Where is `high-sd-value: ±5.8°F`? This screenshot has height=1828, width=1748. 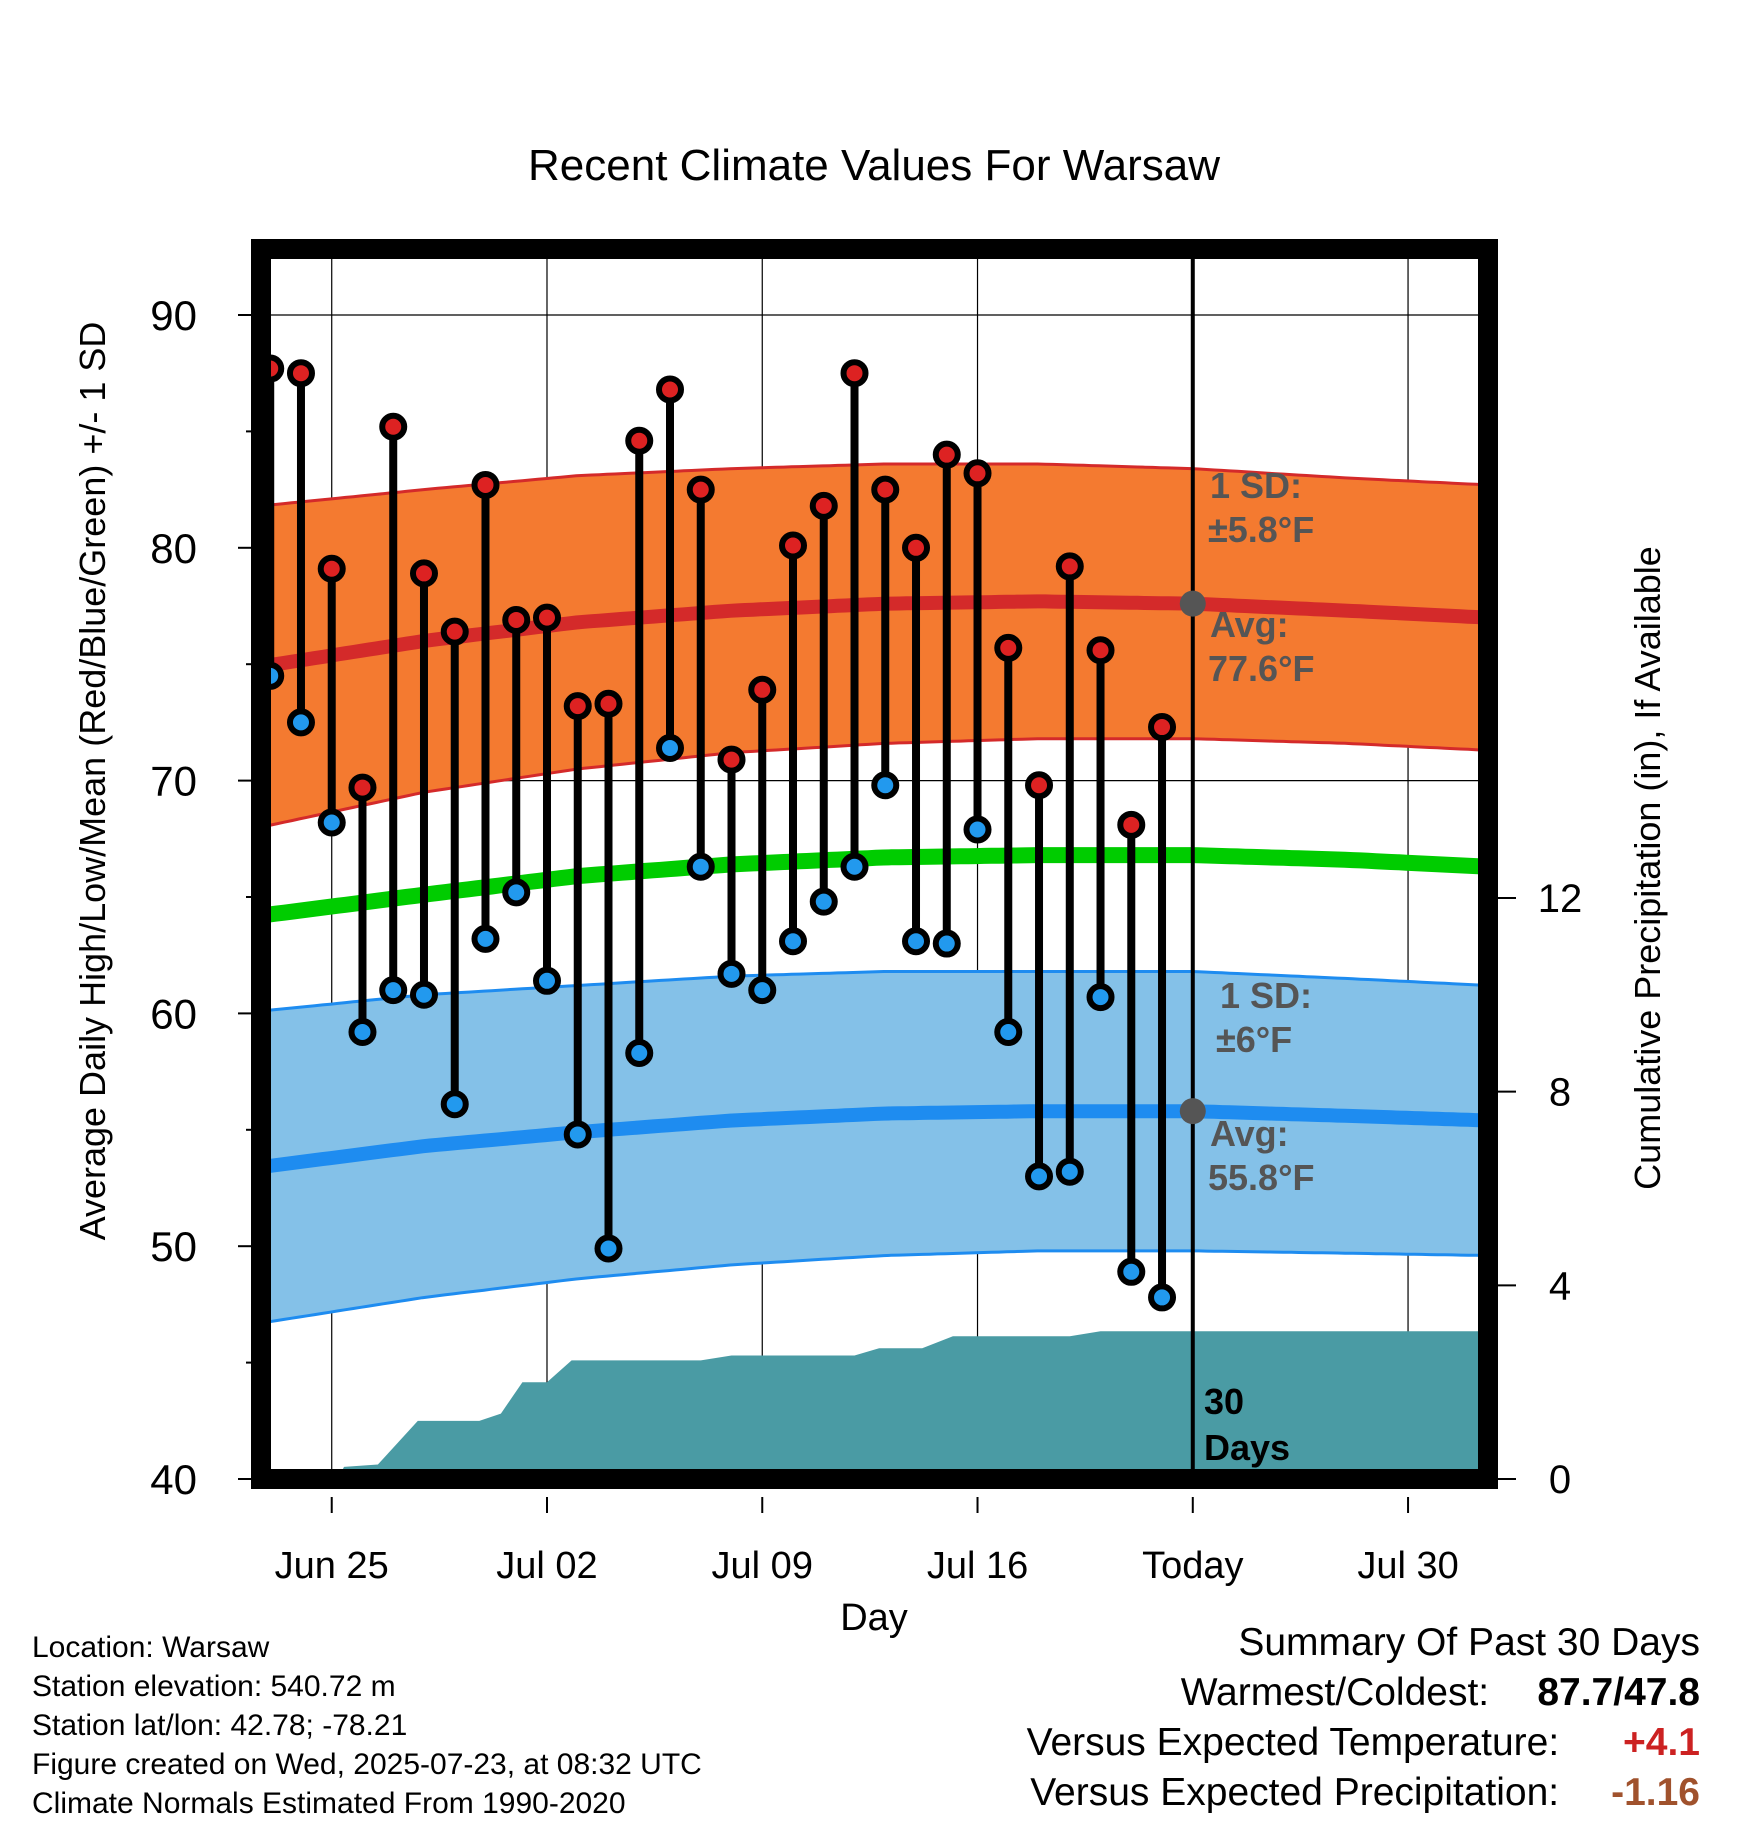
high-sd-value: ±5.8°F is located at coordinates (1261, 529).